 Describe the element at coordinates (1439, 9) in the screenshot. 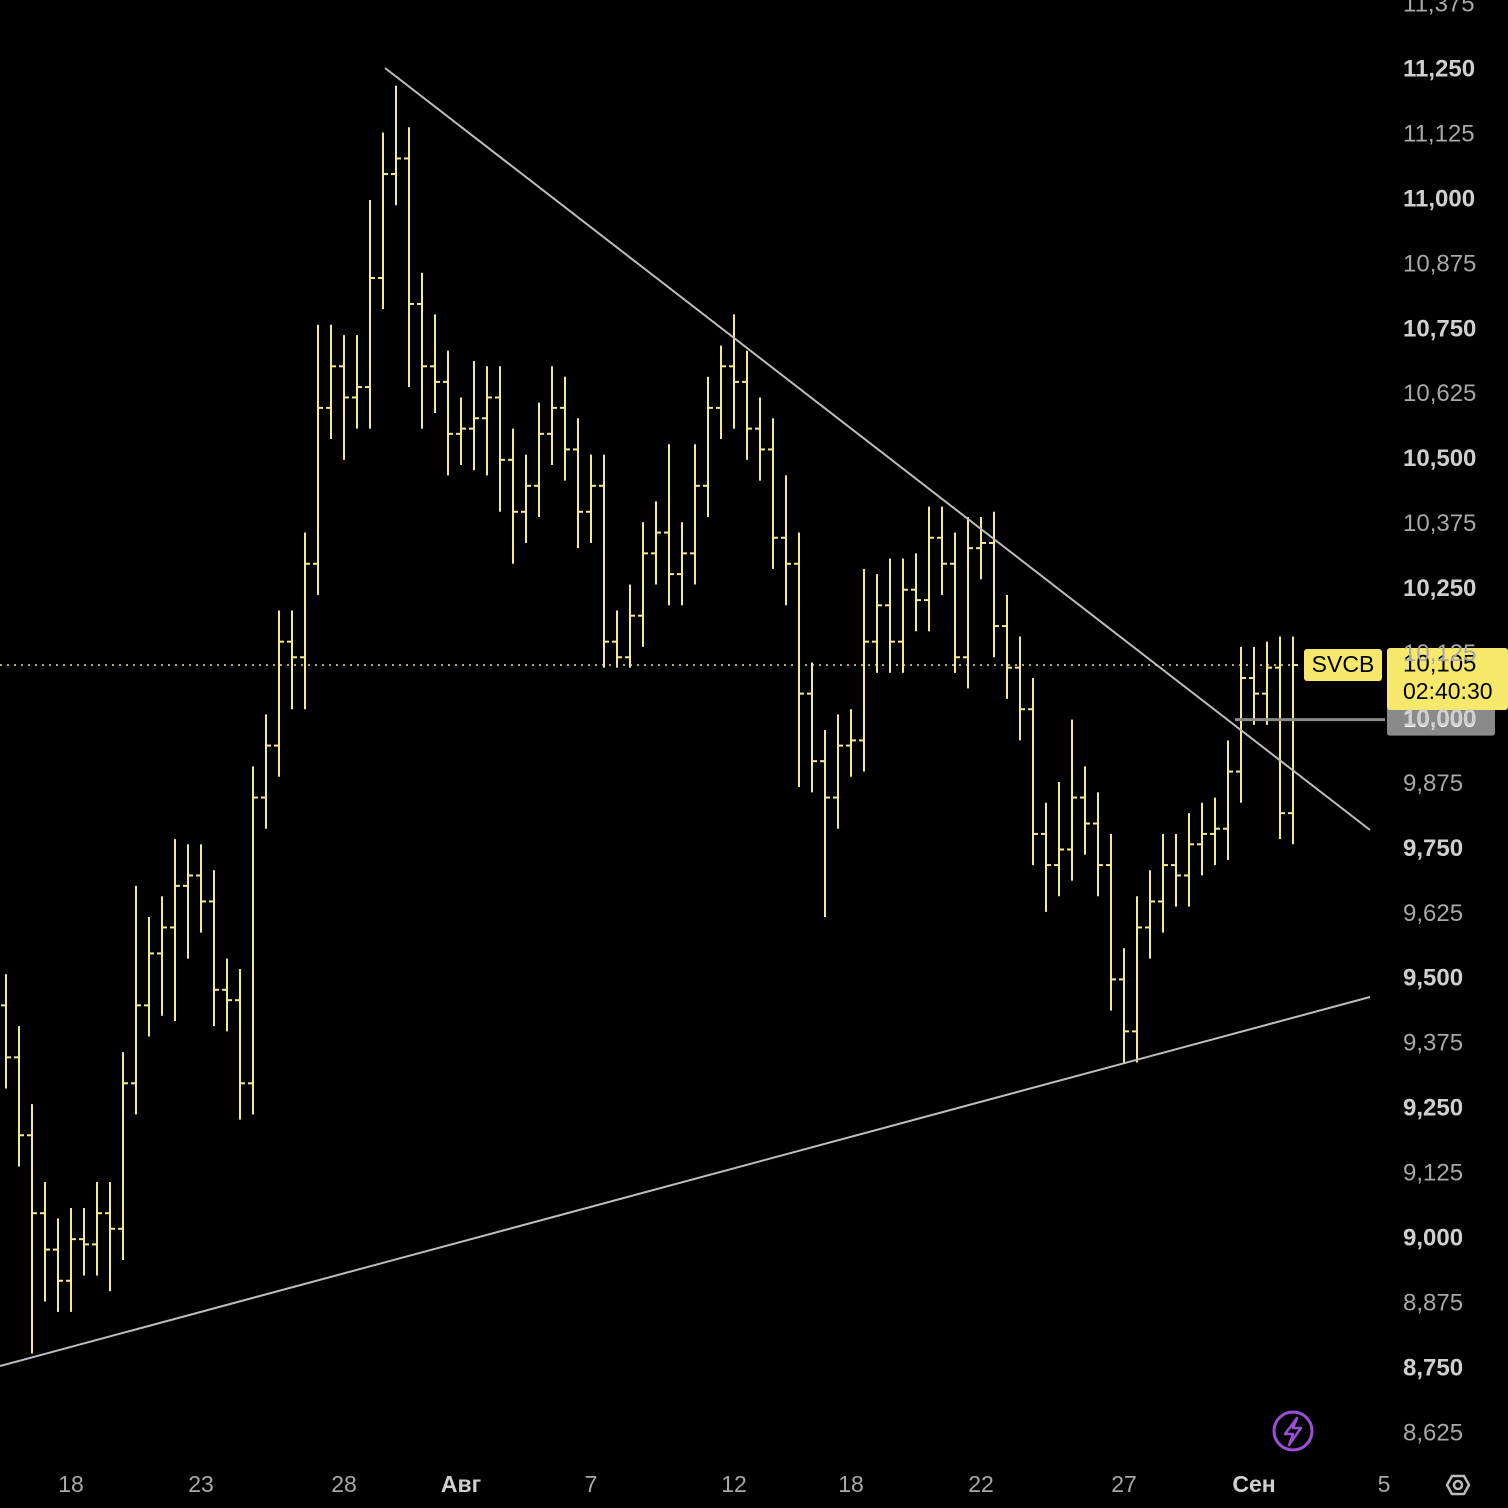

I see `y-tick-label: 11,375` at that location.